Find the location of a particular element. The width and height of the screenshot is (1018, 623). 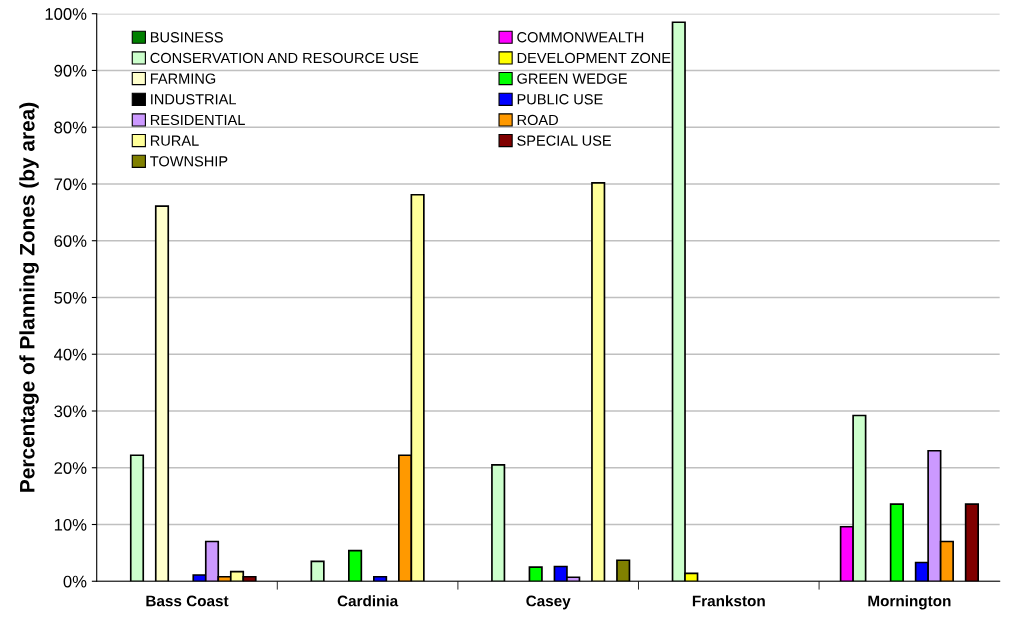

legend-label: SPECIAL USE is located at coordinates (564, 140).